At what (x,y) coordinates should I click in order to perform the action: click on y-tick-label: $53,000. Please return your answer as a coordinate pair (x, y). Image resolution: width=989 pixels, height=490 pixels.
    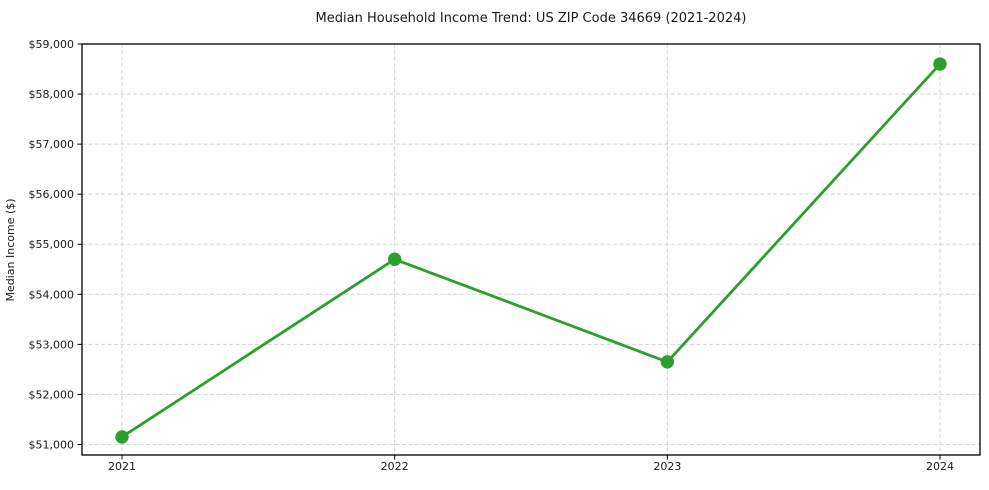
    Looking at the image, I should click on (52, 344).